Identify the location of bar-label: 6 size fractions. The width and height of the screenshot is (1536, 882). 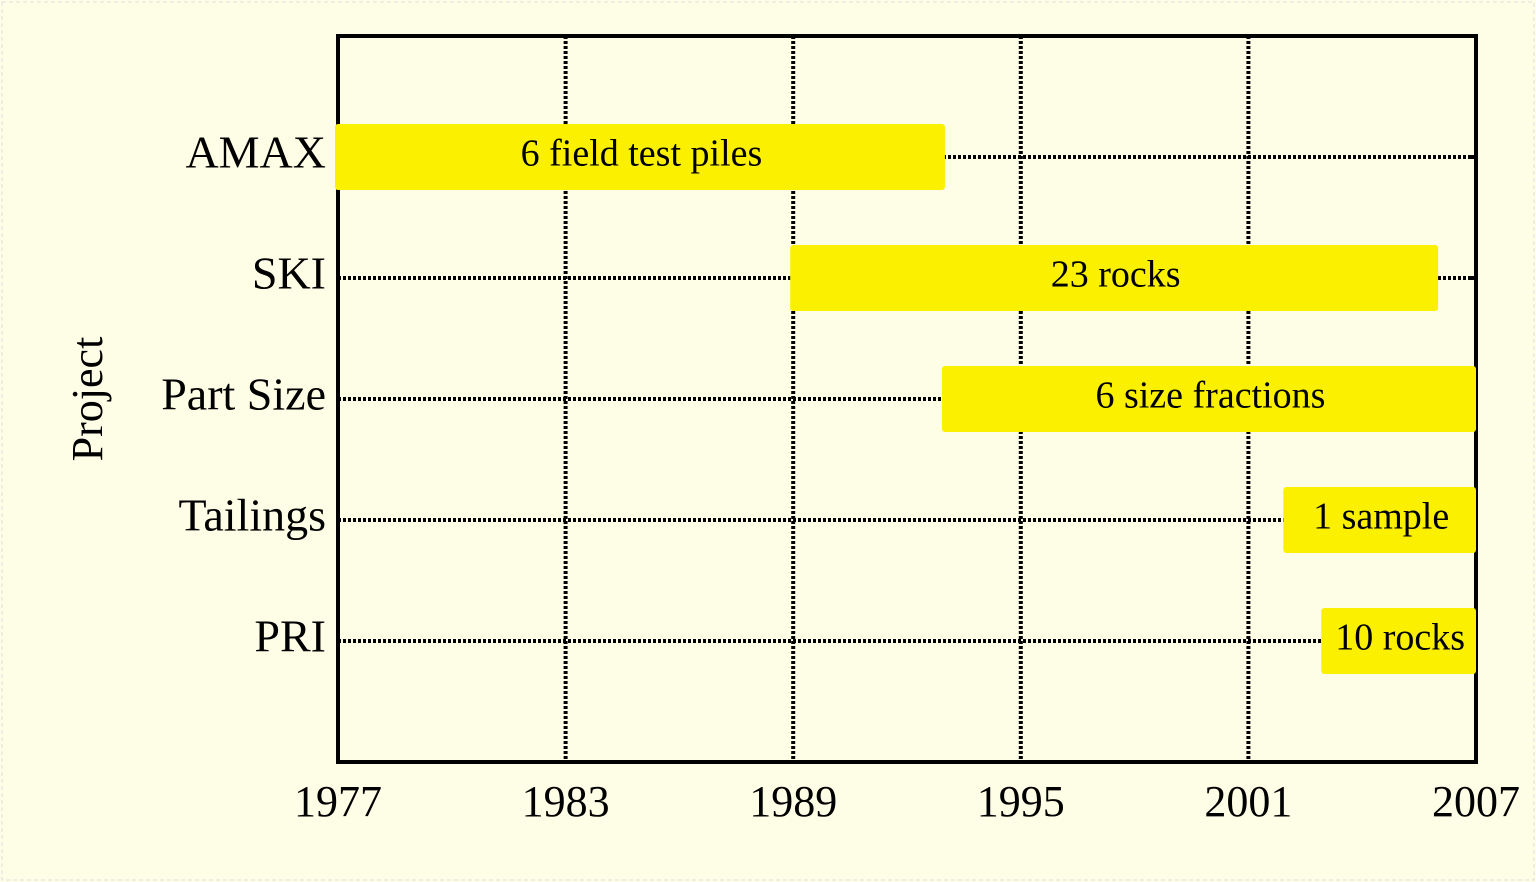
(1210, 396).